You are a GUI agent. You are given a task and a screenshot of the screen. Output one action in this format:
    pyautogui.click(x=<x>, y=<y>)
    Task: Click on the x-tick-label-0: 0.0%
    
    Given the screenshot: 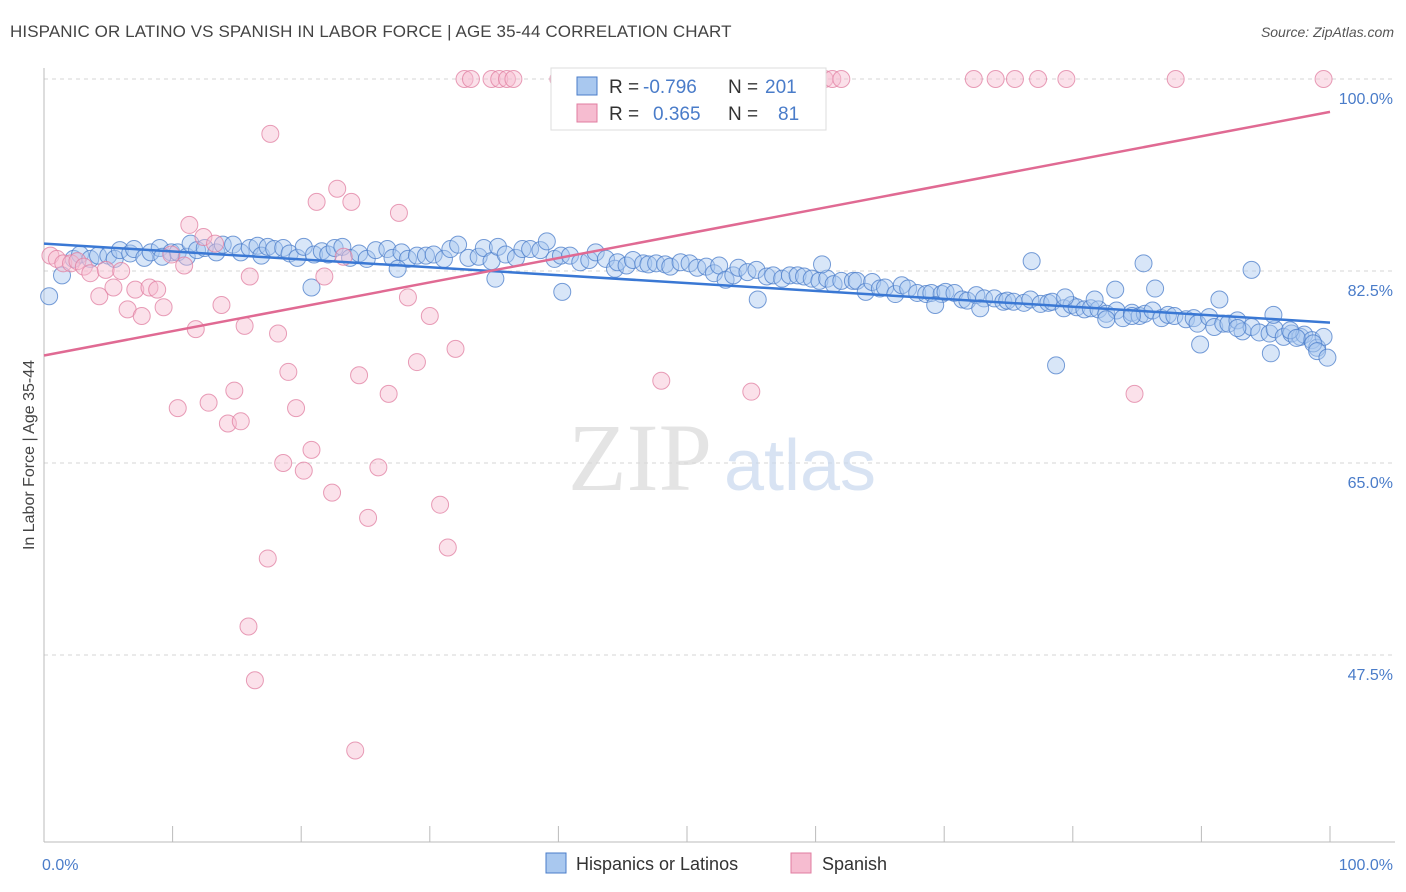 What is the action you would take?
    pyautogui.click(x=60, y=865)
    